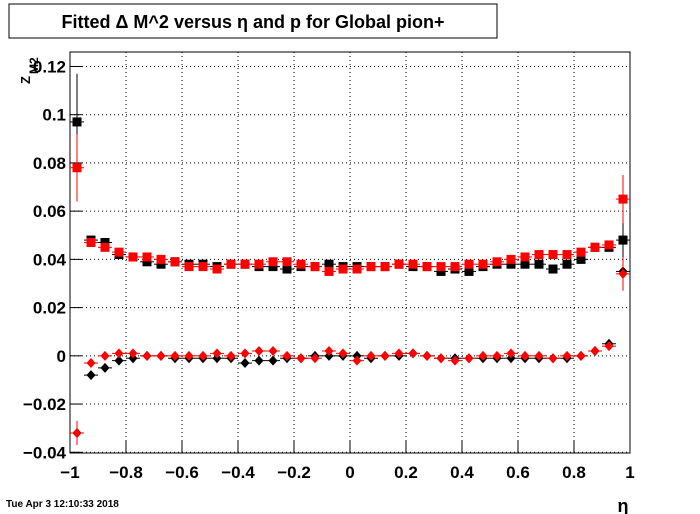 The image size is (700, 514). Describe the element at coordinates (182, 472) in the screenshot. I see `x-tick-label: −0.6` at that location.